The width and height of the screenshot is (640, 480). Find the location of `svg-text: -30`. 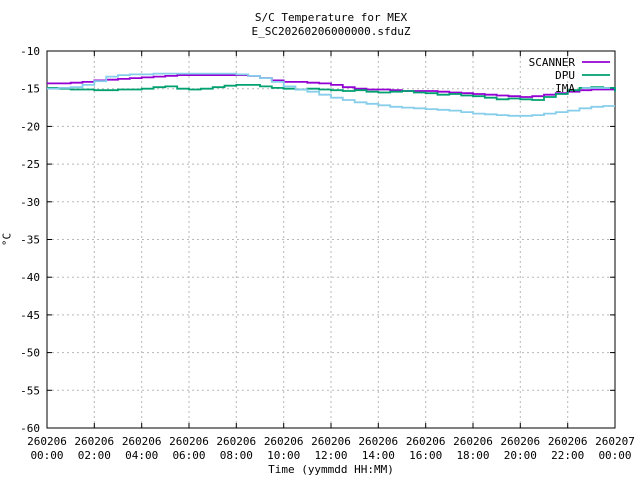

svg-text: -30 is located at coordinates (30, 202).